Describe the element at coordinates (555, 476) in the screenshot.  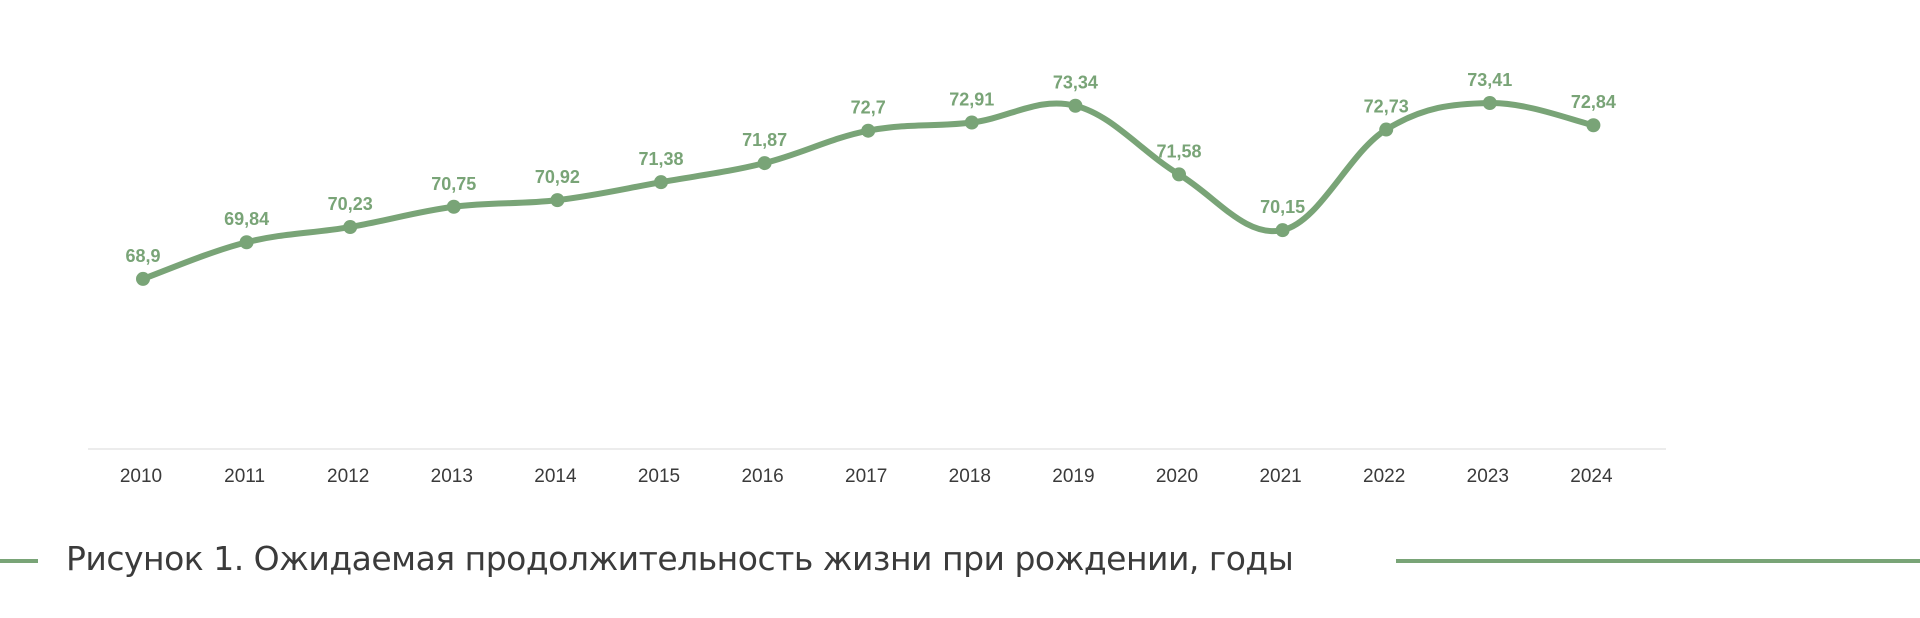
I see `x-tick-label: 2014` at that location.